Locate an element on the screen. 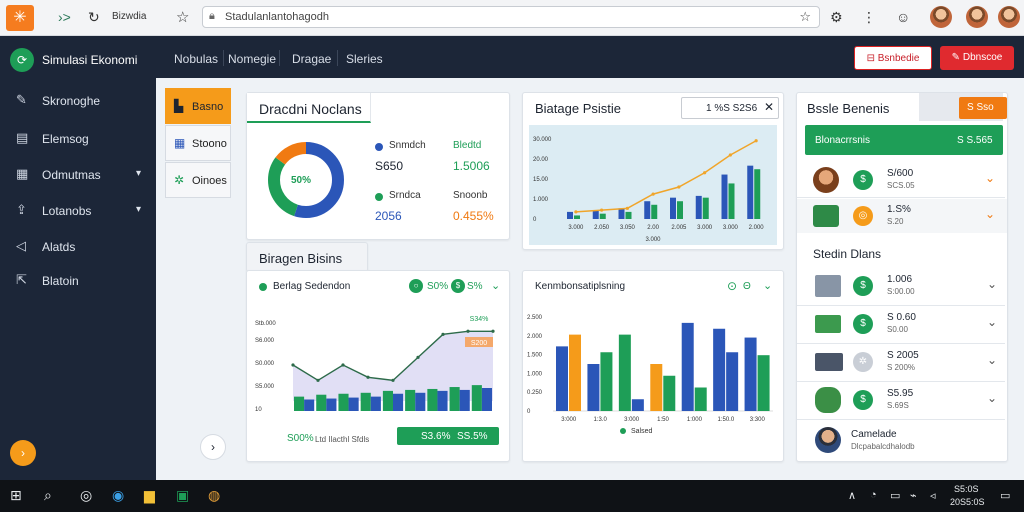 The width and height of the screenshot is (1024, 512). trend-point is located at coordinates (756, 141).